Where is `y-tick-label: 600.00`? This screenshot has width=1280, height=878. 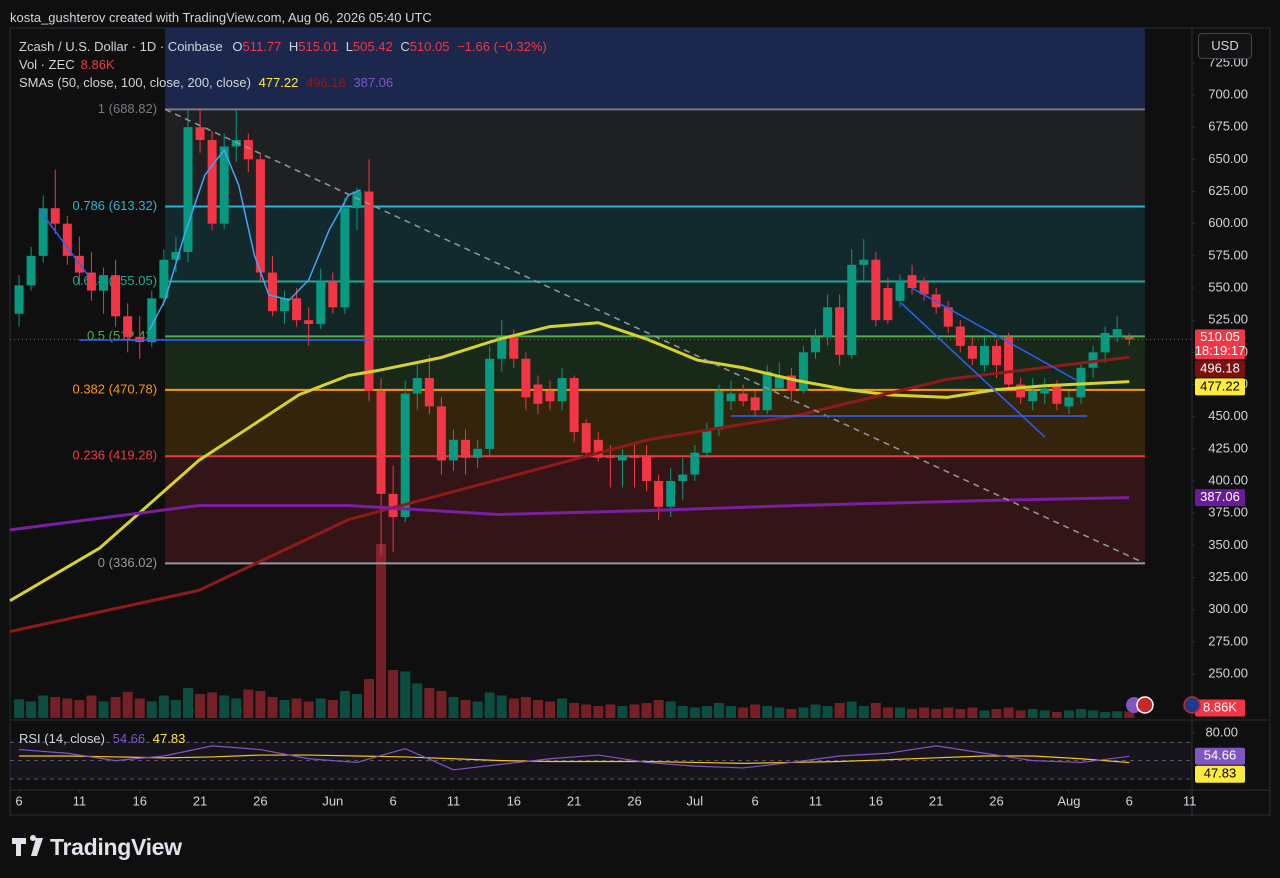
y-tick-label: 600.00 is located at coordinates (1228, 222).